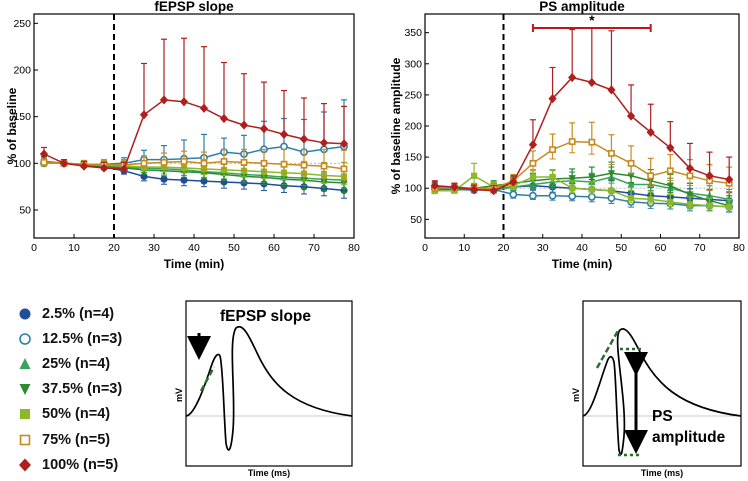  I want to click on y-axis-label: % of baseline, so click(12, 125).